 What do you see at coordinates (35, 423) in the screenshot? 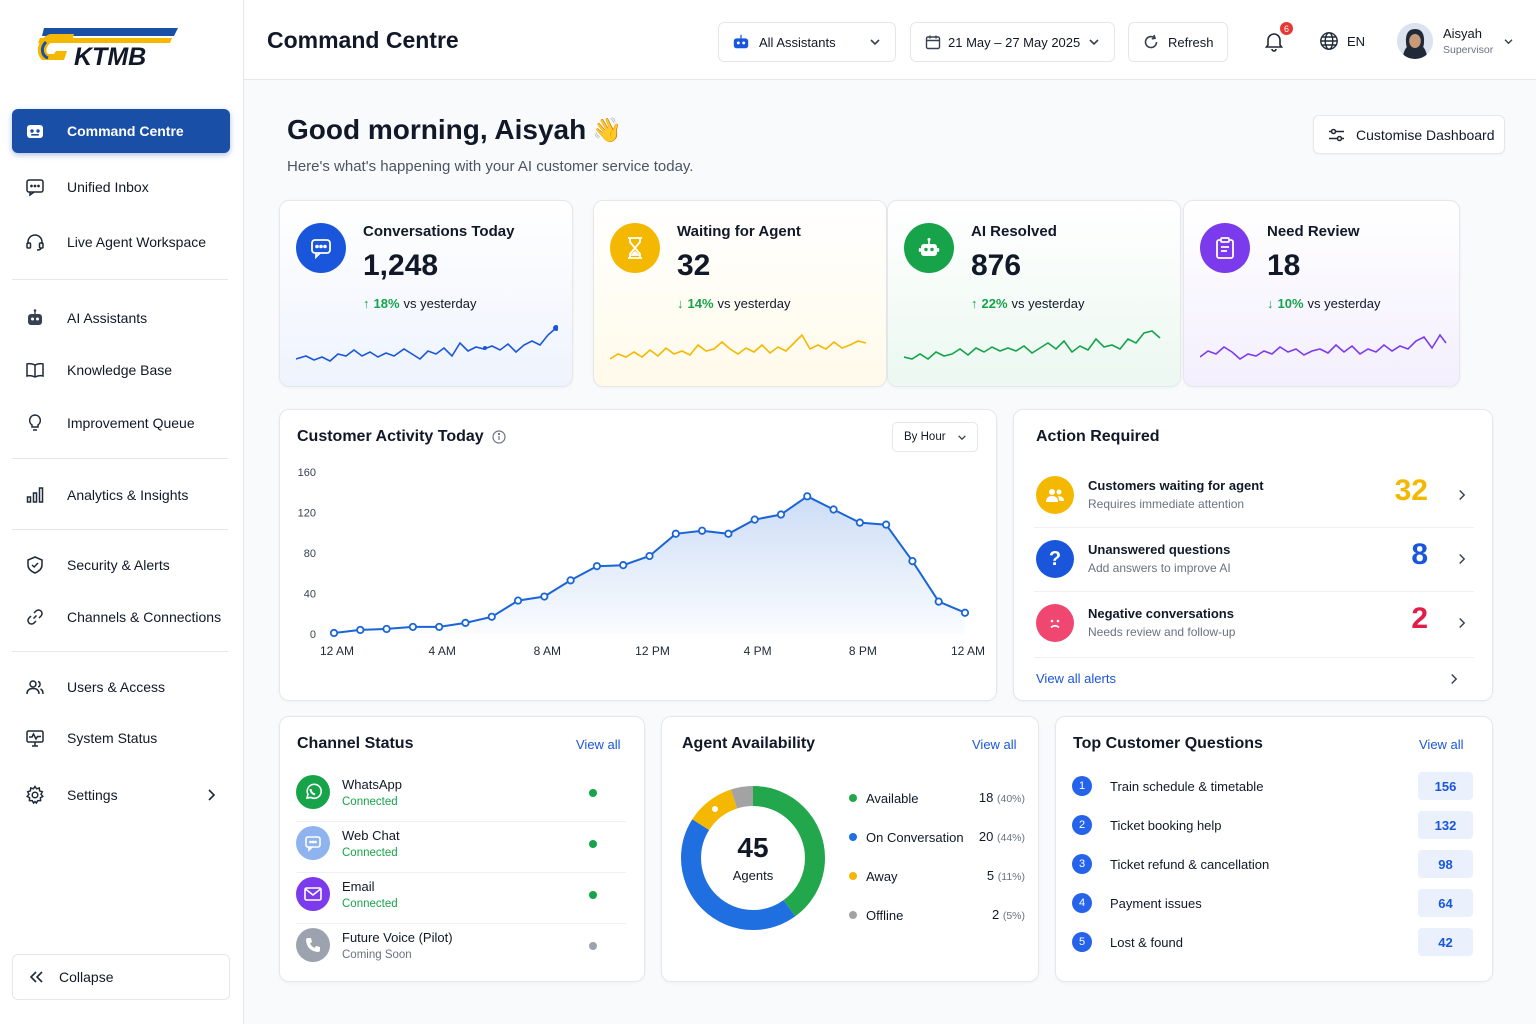
I see `lightbulb-icon` at bounding box center [35, 423].